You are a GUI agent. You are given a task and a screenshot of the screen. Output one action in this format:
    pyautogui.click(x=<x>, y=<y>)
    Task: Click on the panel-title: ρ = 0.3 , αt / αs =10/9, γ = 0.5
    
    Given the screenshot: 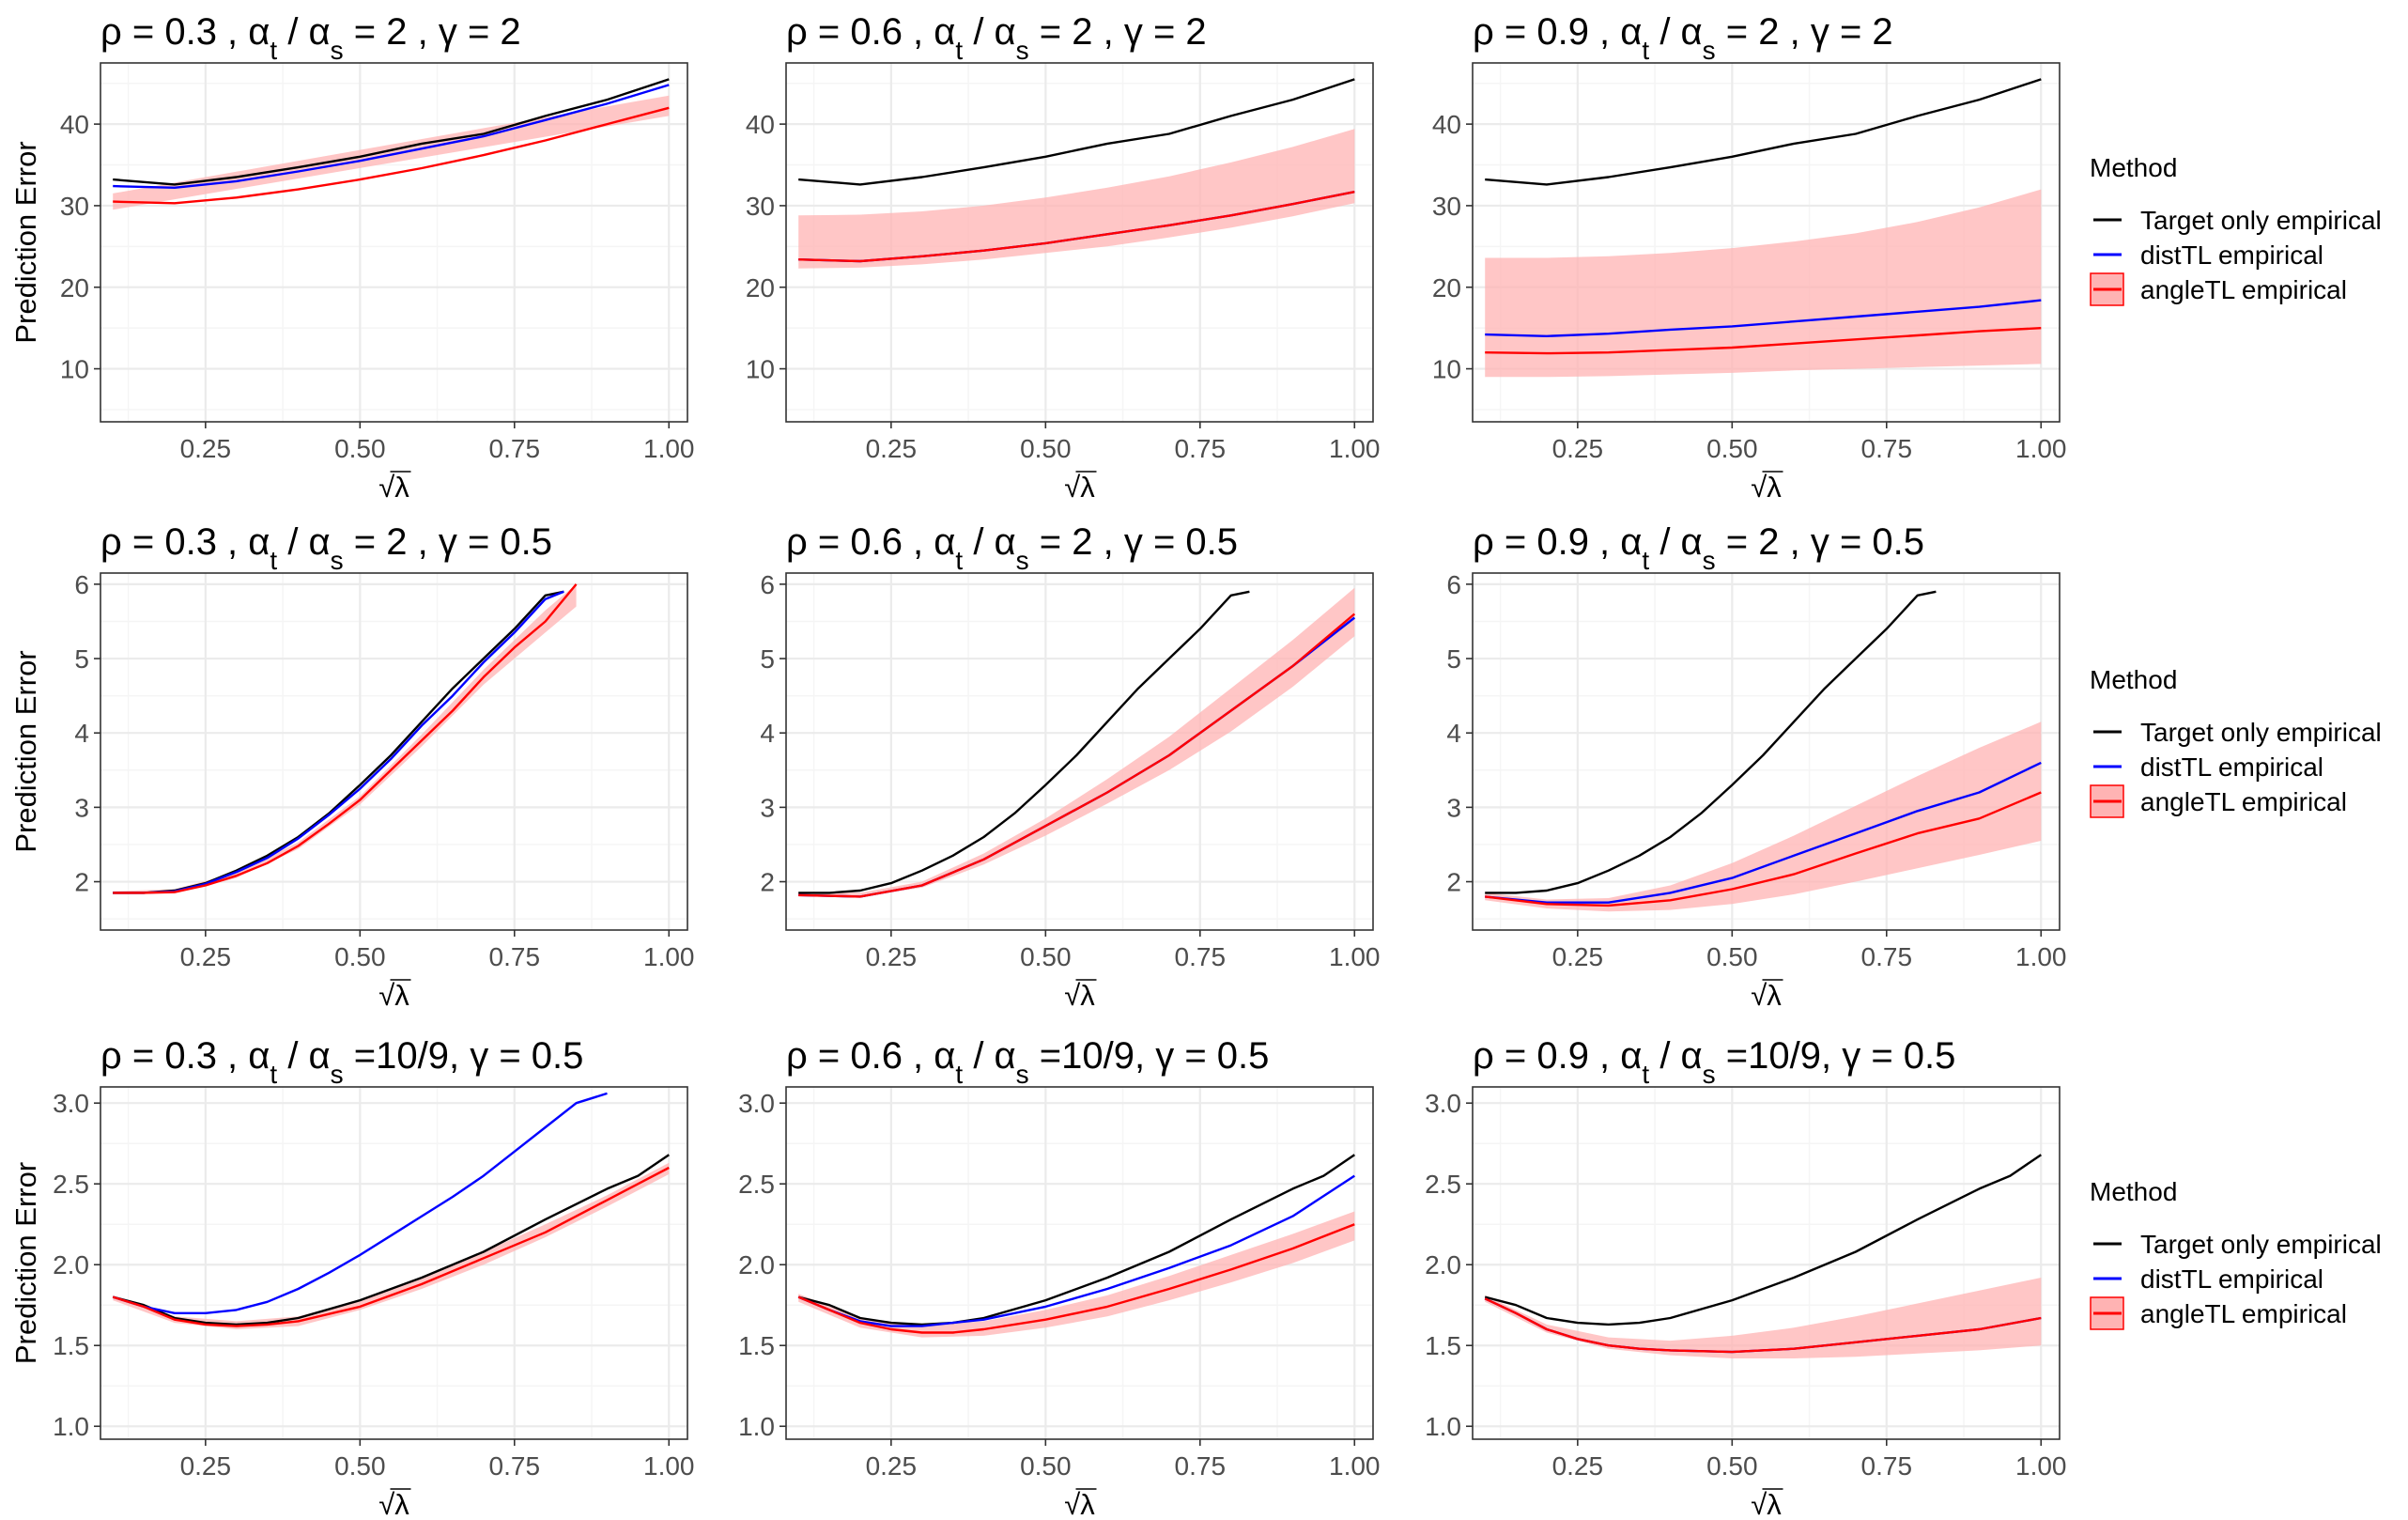 What is the action you would take?
    pyautogui.click(x=341, y=1062)
    